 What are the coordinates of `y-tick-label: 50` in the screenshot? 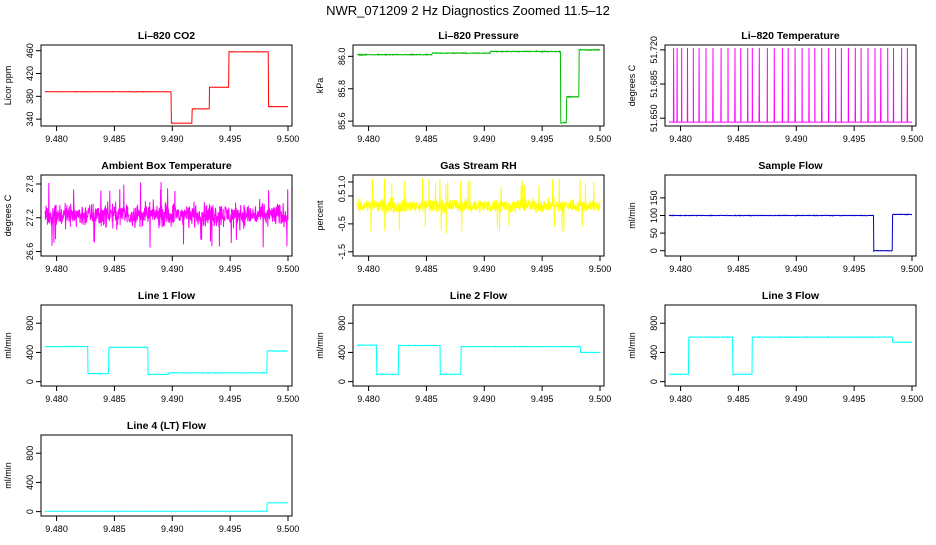 It's located at (654, 233).